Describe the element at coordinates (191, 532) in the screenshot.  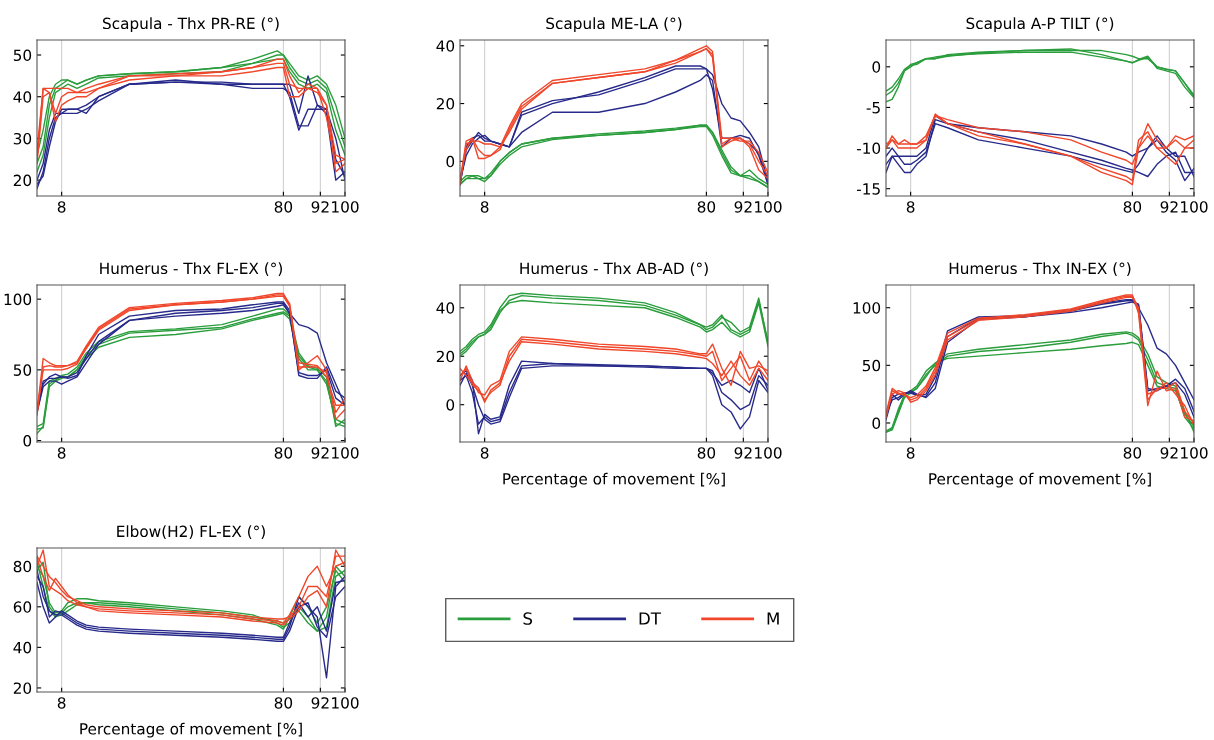
I see `chart-title: Elbow(H2) FL-EX (°)` at that location.